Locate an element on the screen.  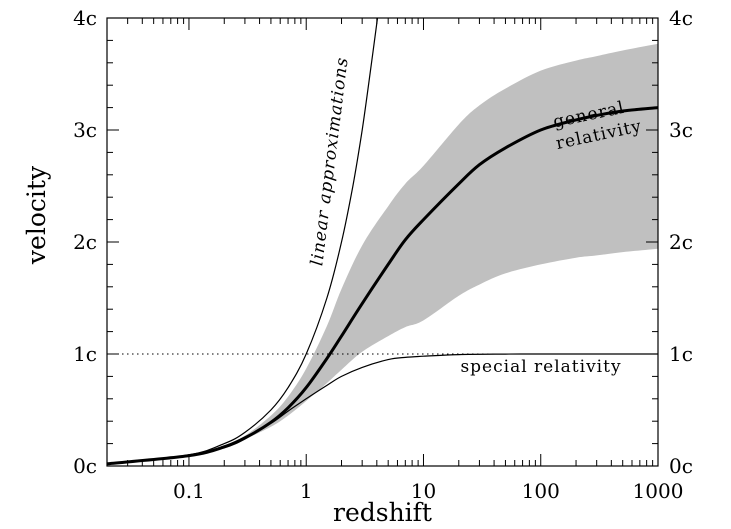
x-tick-label: 10 is located at coordinates (423, 491).